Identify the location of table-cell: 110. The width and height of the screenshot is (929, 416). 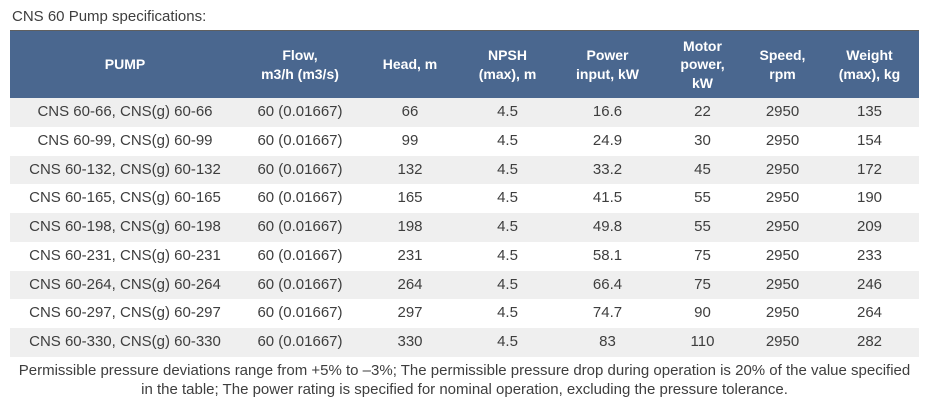
(702, 341).